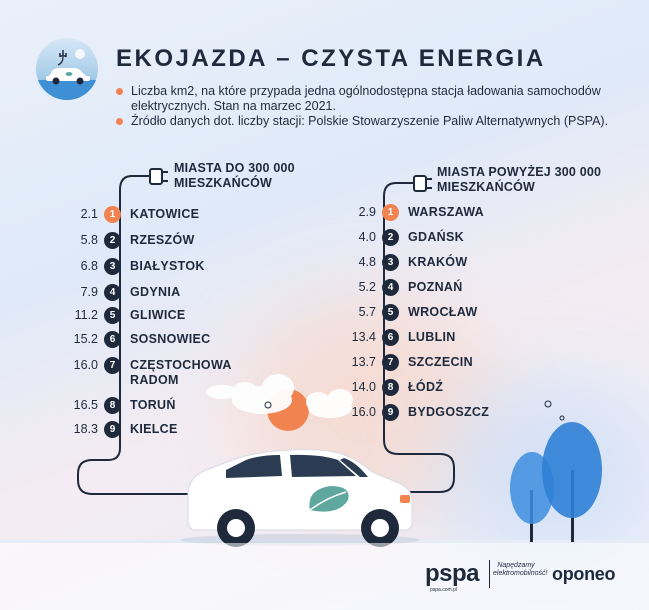 The height and width of the screenshot is (610, 649). Describe the element at coordinates (367, 312) in the screenshot. I see `ranking-value: 5.7` at that location.